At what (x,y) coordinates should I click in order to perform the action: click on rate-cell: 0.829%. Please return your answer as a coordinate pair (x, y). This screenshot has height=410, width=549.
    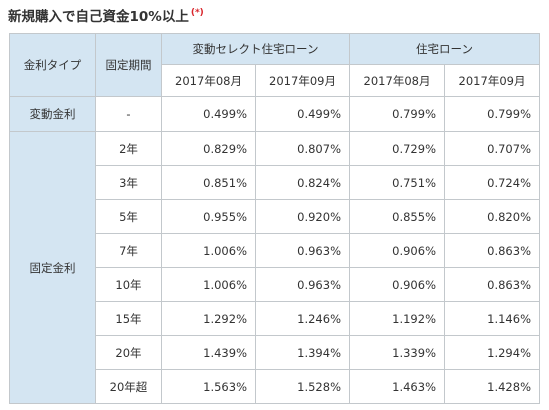
    Looking at the image, I should click on (208, 148).